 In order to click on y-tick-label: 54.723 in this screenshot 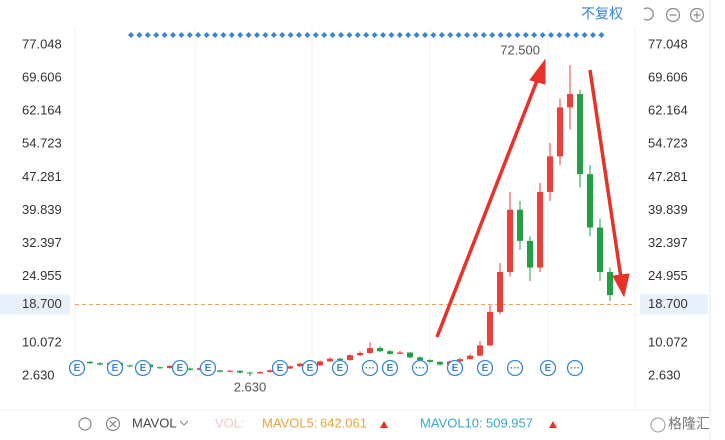, I will do `click(42, 143)`.